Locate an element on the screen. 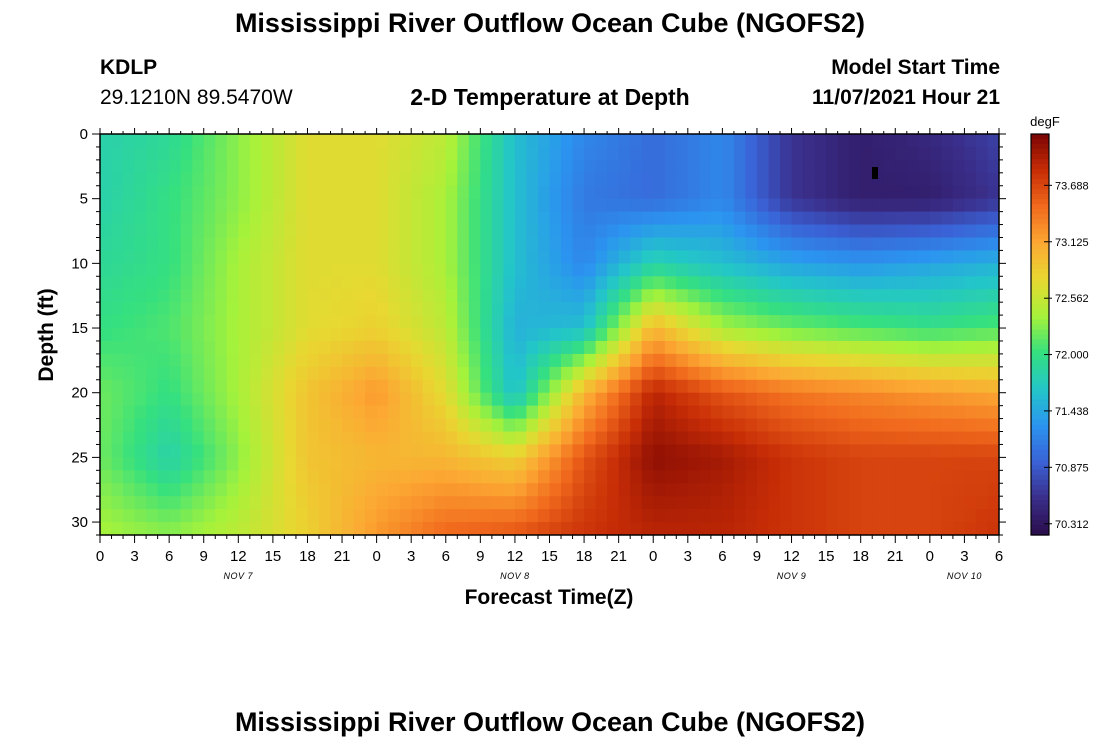 The width and height of the screenshot is (1100, 750). x-tick-label: 21 is located at coordinates (342, 556).